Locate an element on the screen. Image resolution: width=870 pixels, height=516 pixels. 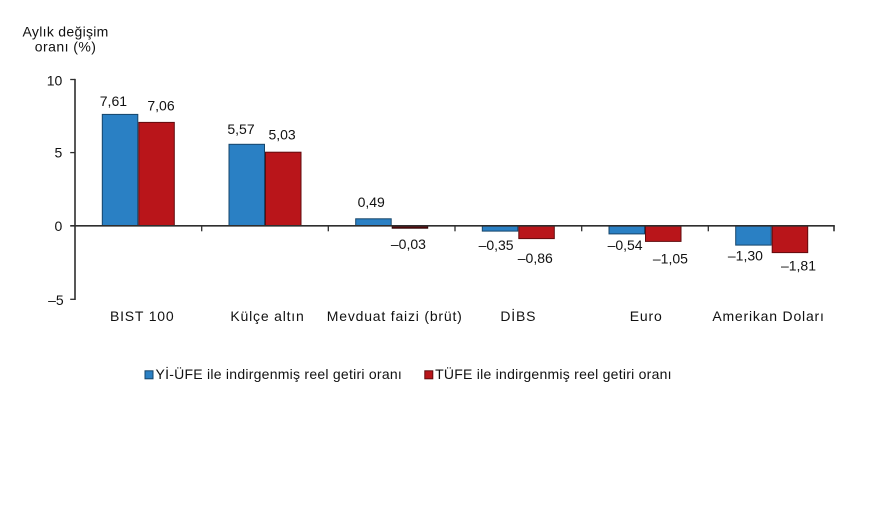
svg-text: –0,86 is located at coordinates (535, 258).